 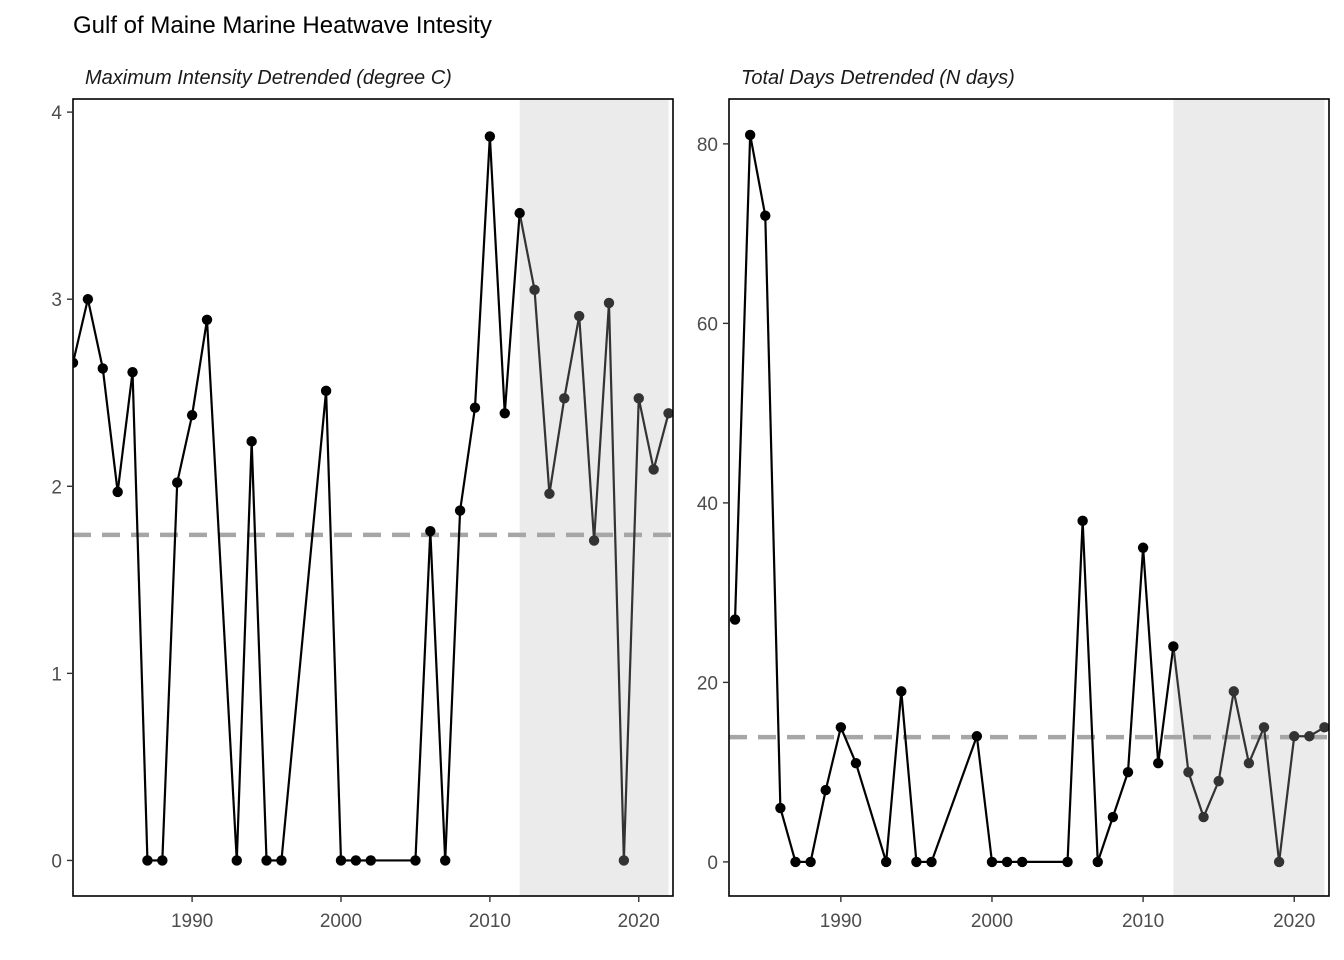 I want to click on y-tick-label: 4, so click(x=56, y=113).